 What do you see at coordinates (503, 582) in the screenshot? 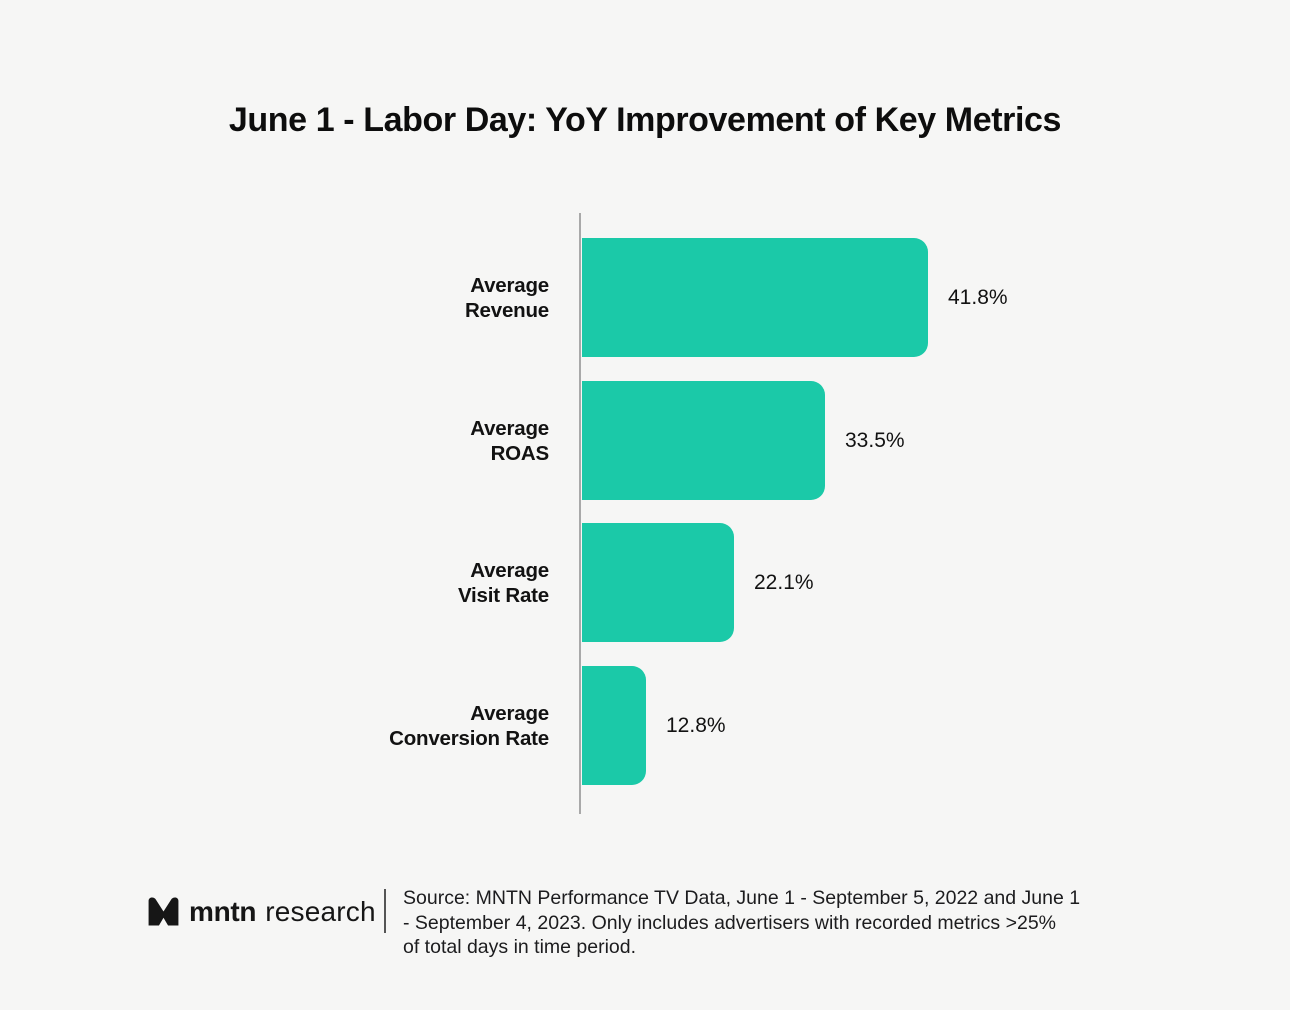
I see `category-label: Average Visit Rate` at bounding box center [503, 582].